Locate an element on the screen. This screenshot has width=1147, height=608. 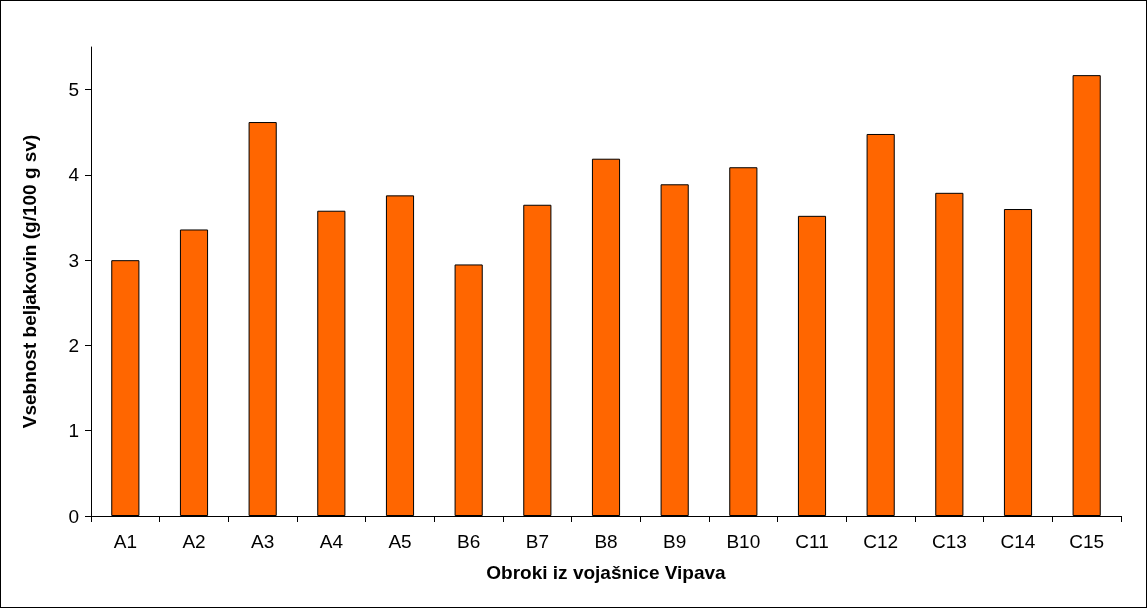
x-tick-label: B9 is located at coordinates (675, 541).